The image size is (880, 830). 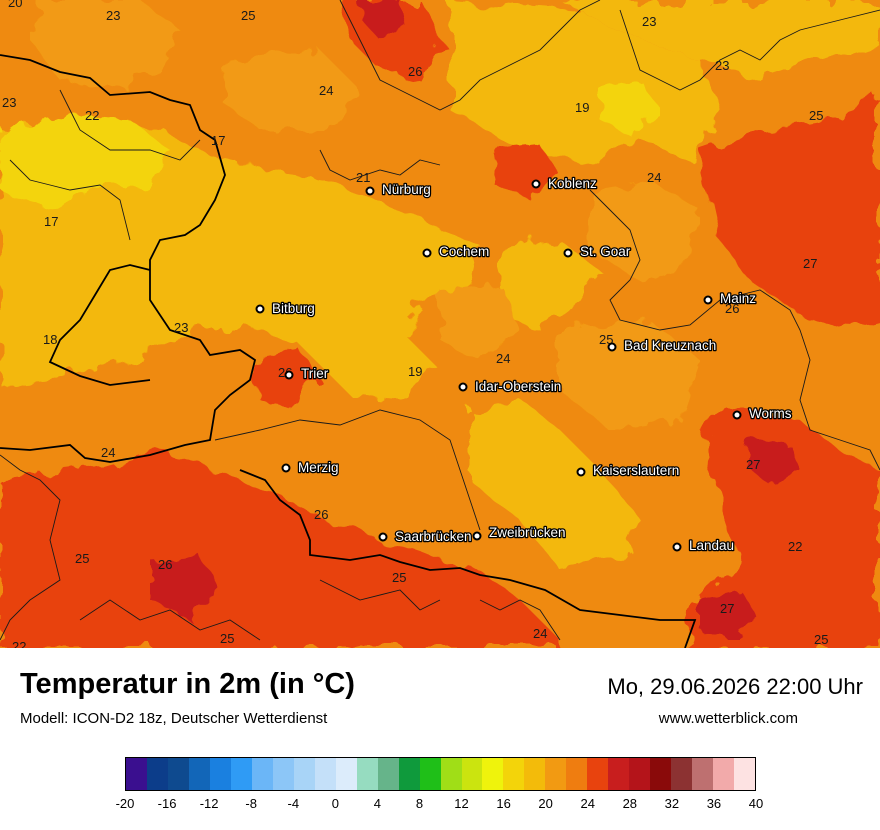 What do you see at coordinates (461, 803) in the screenshot?
I see `legend-tick-label: 12` at bounding box center [461, 803].